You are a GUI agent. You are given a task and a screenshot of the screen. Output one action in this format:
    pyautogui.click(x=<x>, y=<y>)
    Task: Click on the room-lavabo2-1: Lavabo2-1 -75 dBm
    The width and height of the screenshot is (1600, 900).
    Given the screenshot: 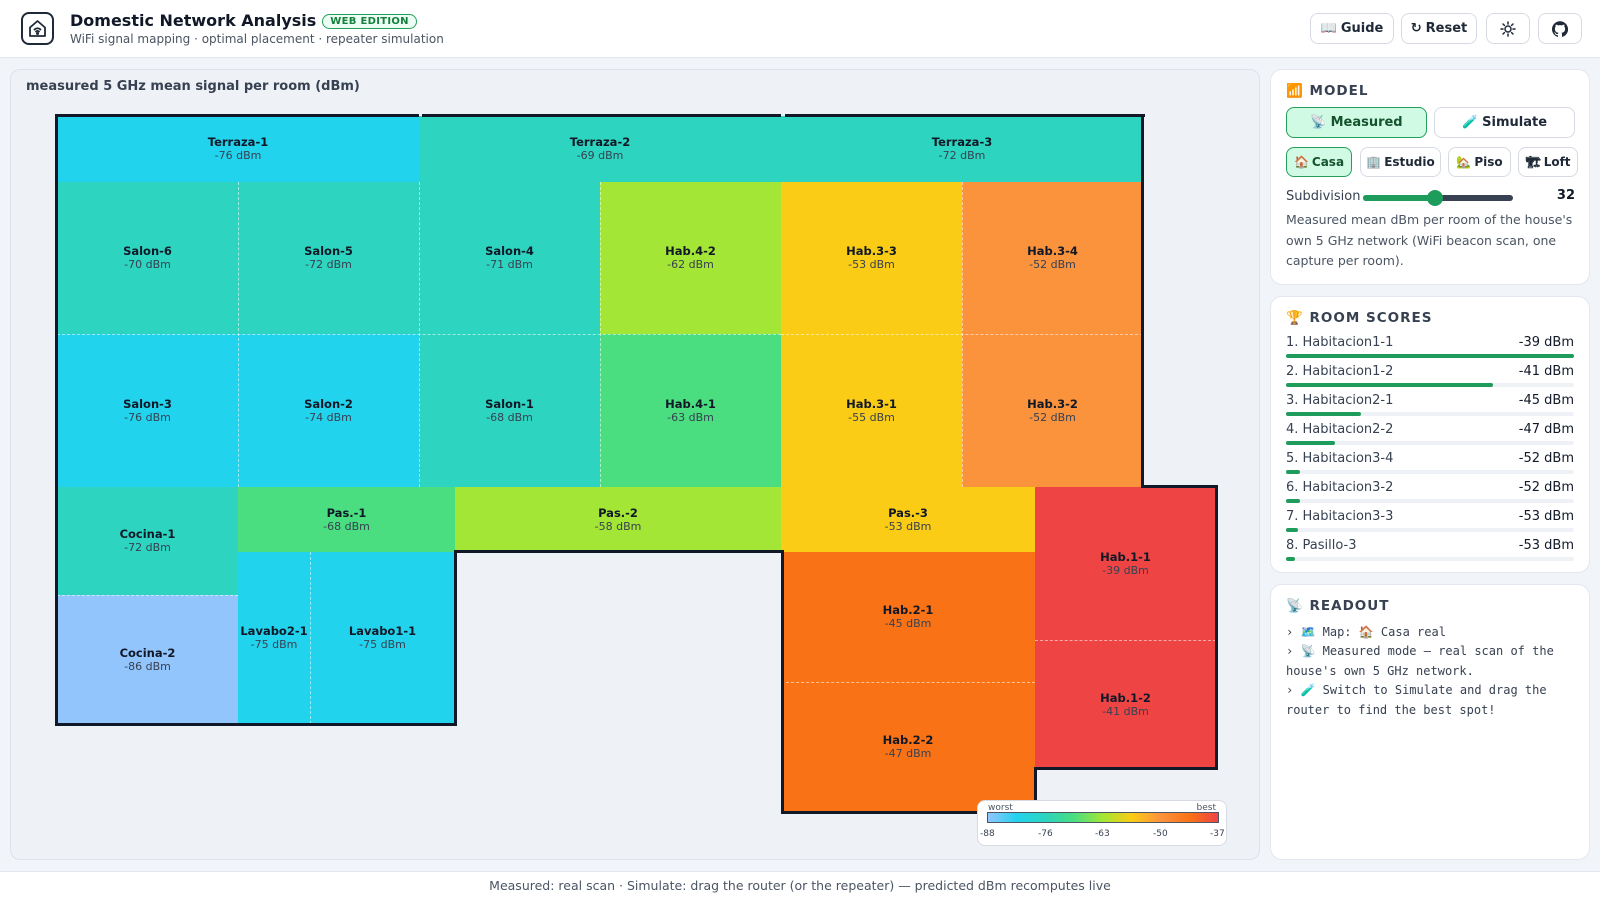 What is the action you would take?
    pyautogui.click(x=274, y=638)
    